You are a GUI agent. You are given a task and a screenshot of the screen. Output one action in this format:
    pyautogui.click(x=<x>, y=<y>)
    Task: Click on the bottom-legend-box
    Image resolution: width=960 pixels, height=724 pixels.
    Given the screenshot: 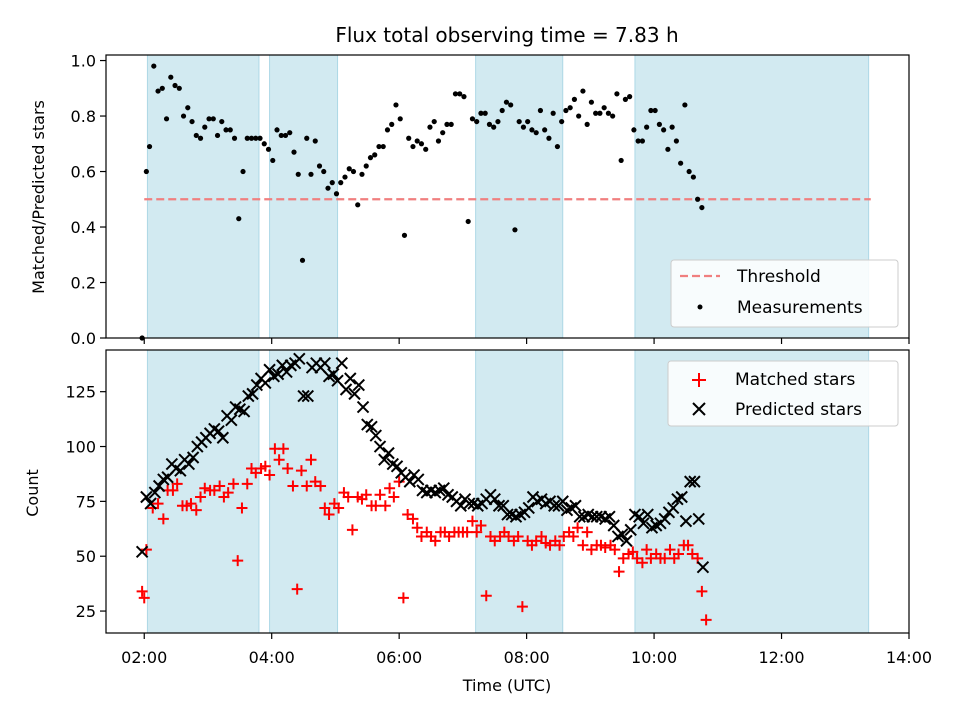 What is the action you would take?
    pyautogui.click(x=783, y=393)
    